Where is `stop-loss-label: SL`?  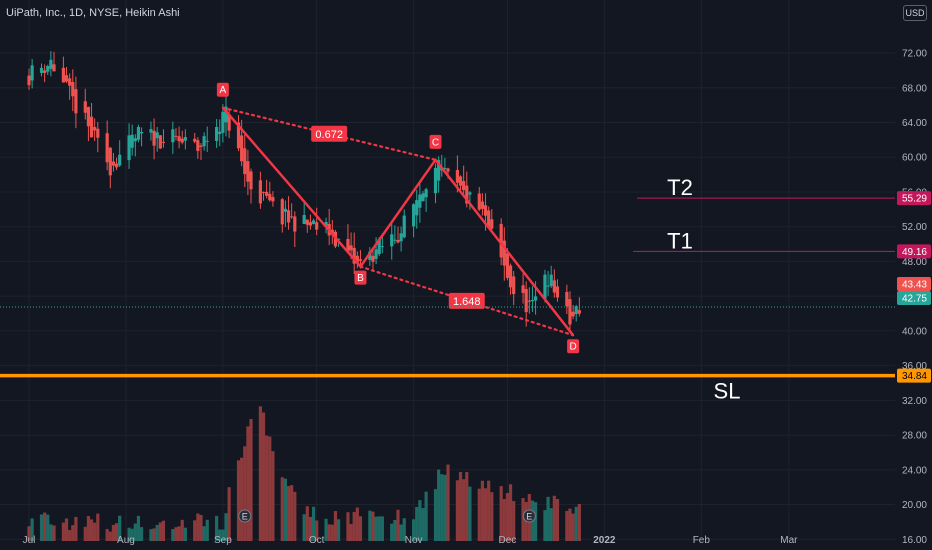 stop-loss-label: SL is located at coordinates (727, 391).